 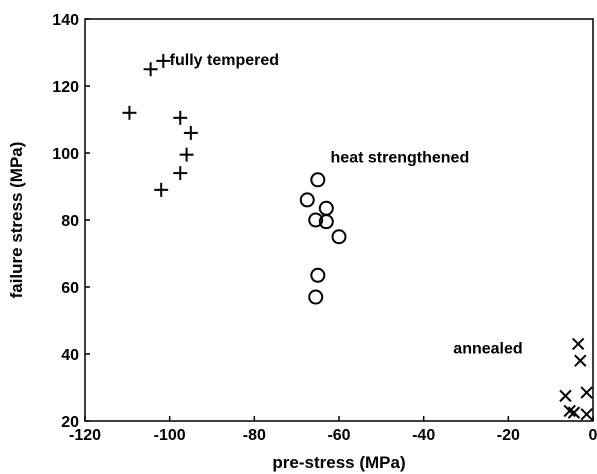 What do you see at coordinates (338, 435) in the screenshot?
I see `x-tick-label: -60` at bounding box center [338, 435].